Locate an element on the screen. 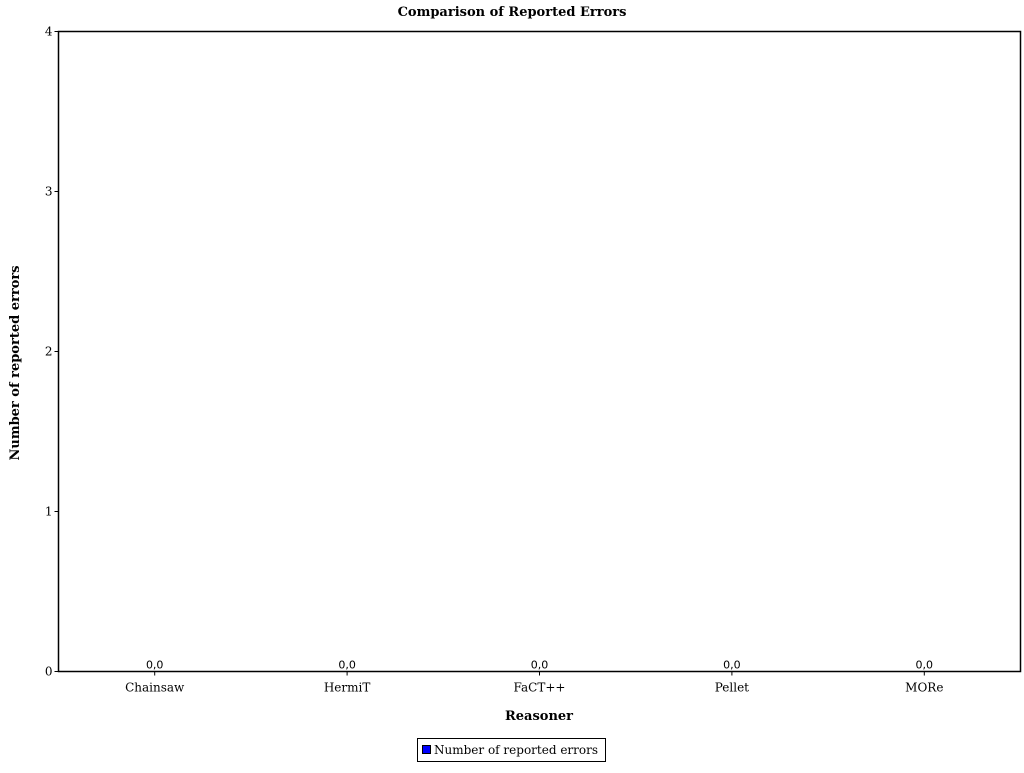 The width and height of the screenshot is (1024, 773). data-labels-group: 0,0 0,0 0,0 0,0 0,0 is located at coordinates (539, 665).